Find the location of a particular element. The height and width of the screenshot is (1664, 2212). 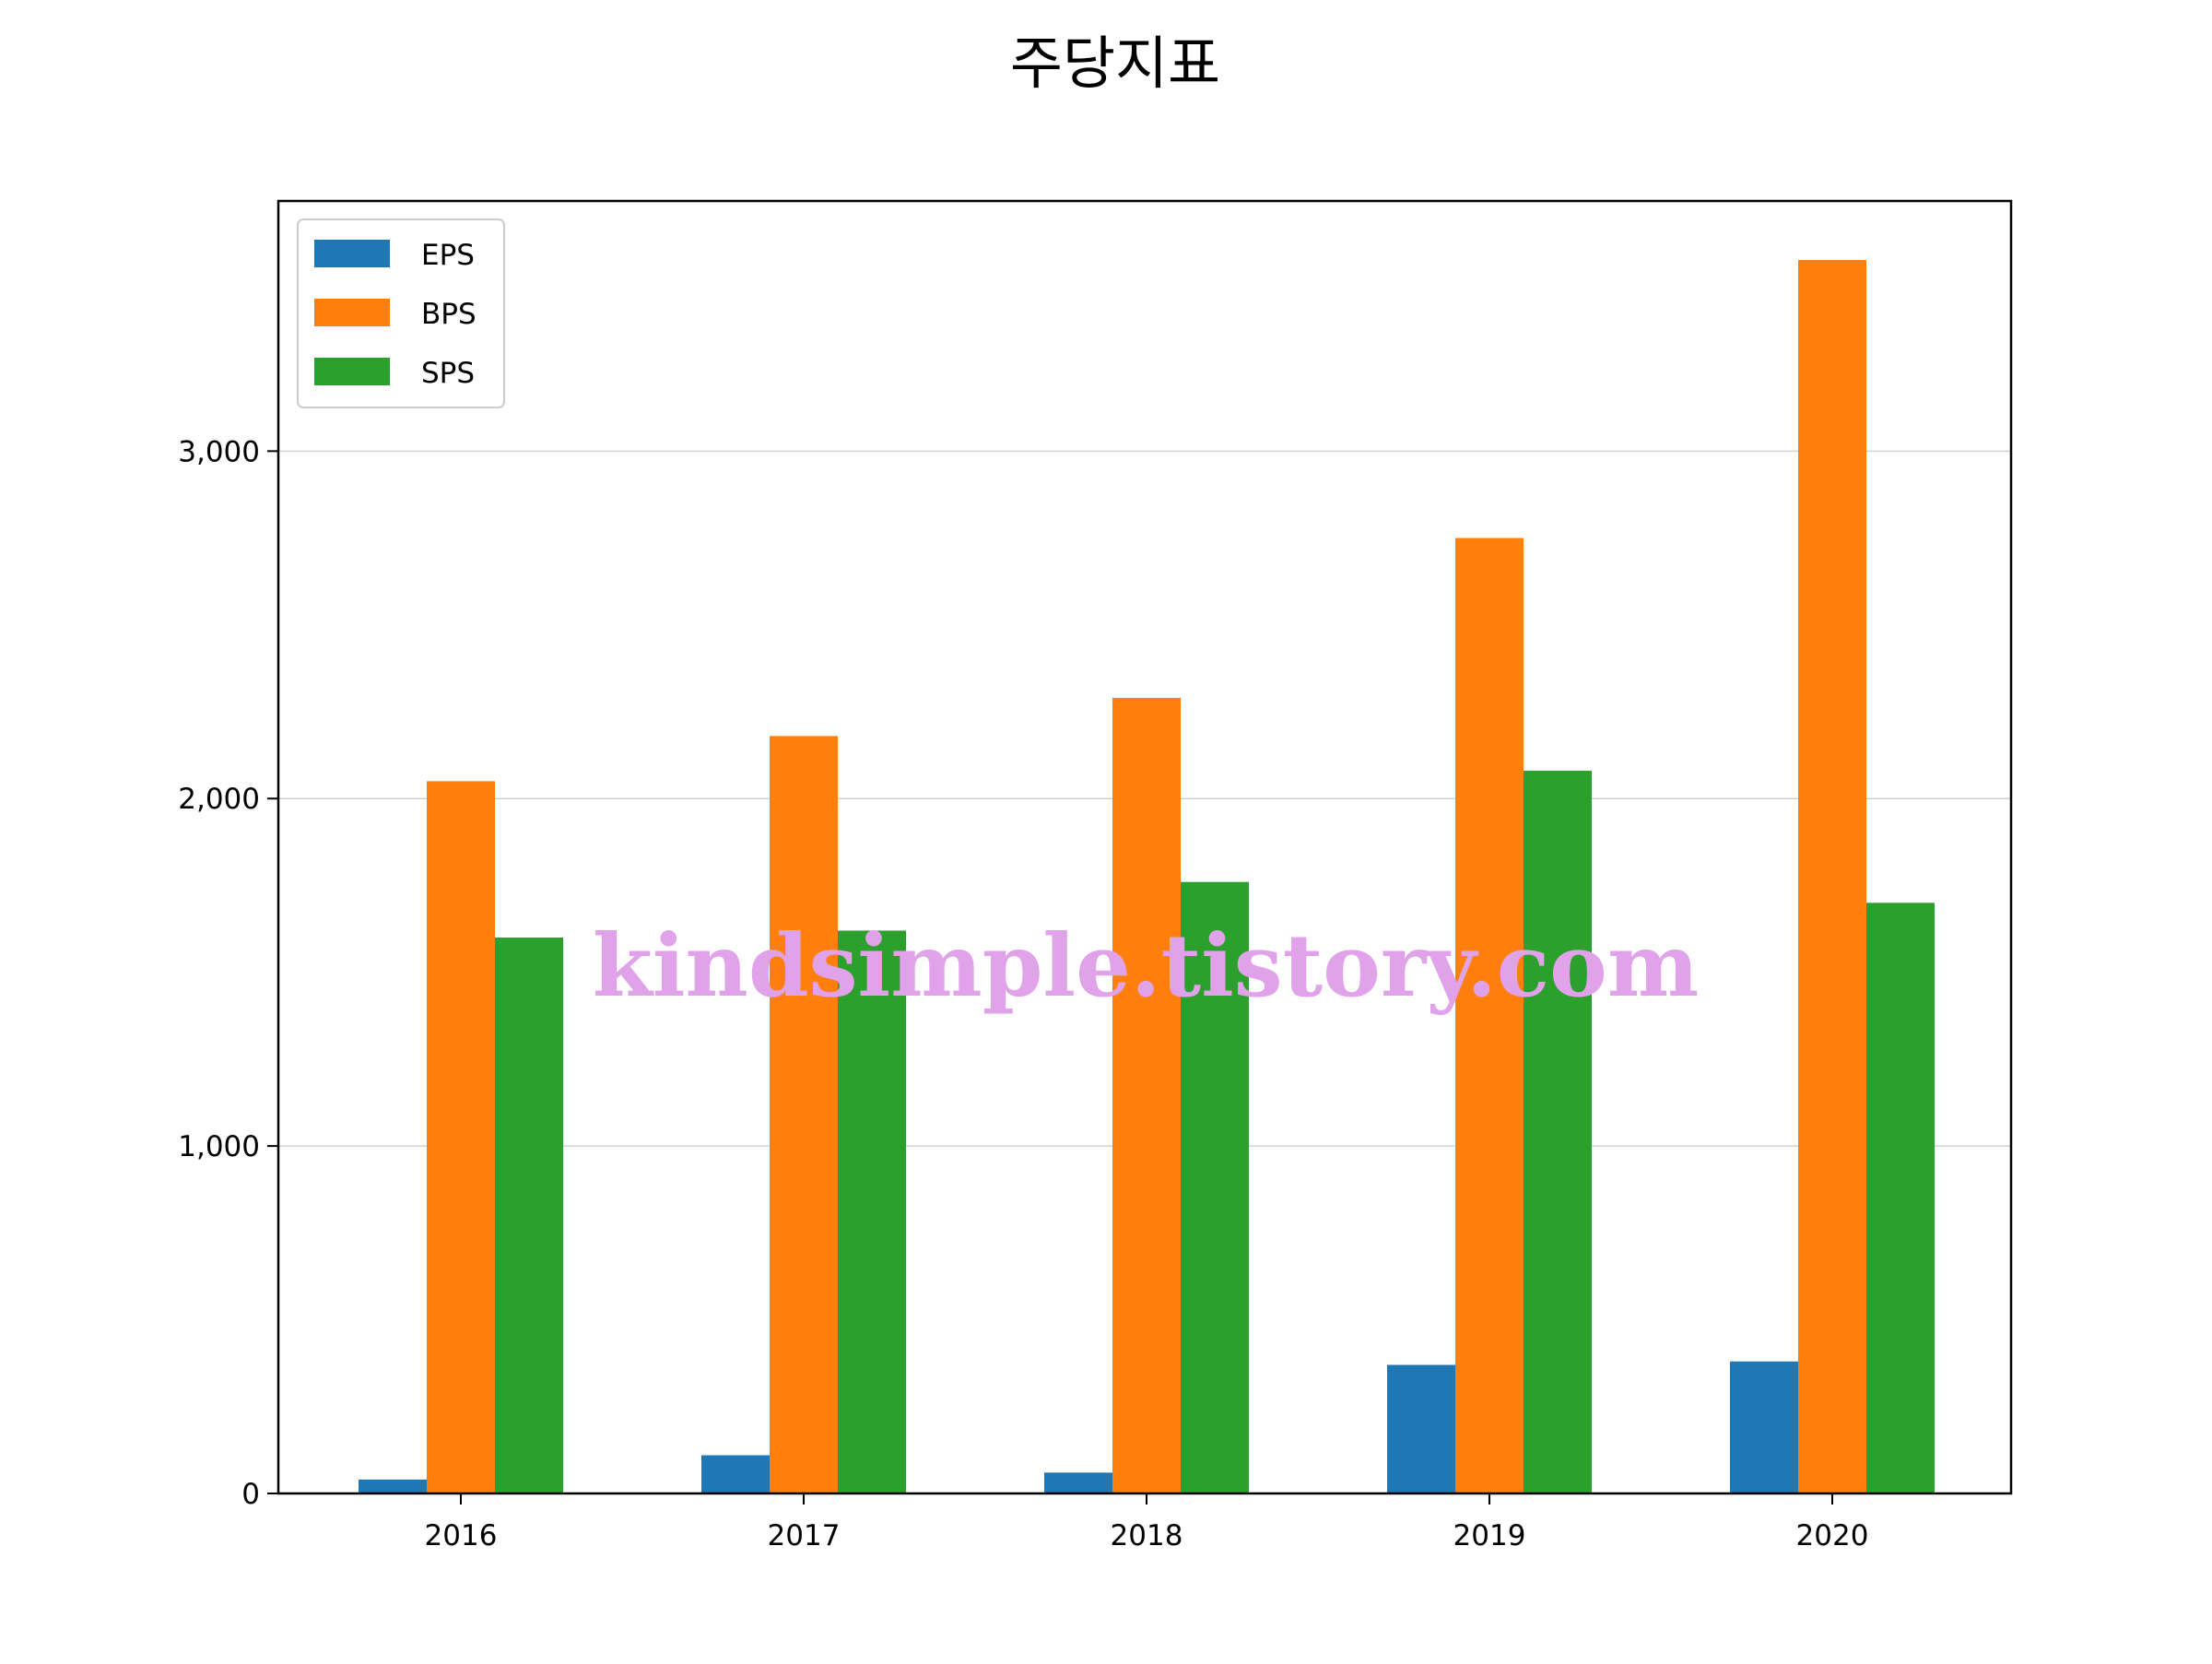

legend-label-sps: SPS is located at coordinates (448, 373).